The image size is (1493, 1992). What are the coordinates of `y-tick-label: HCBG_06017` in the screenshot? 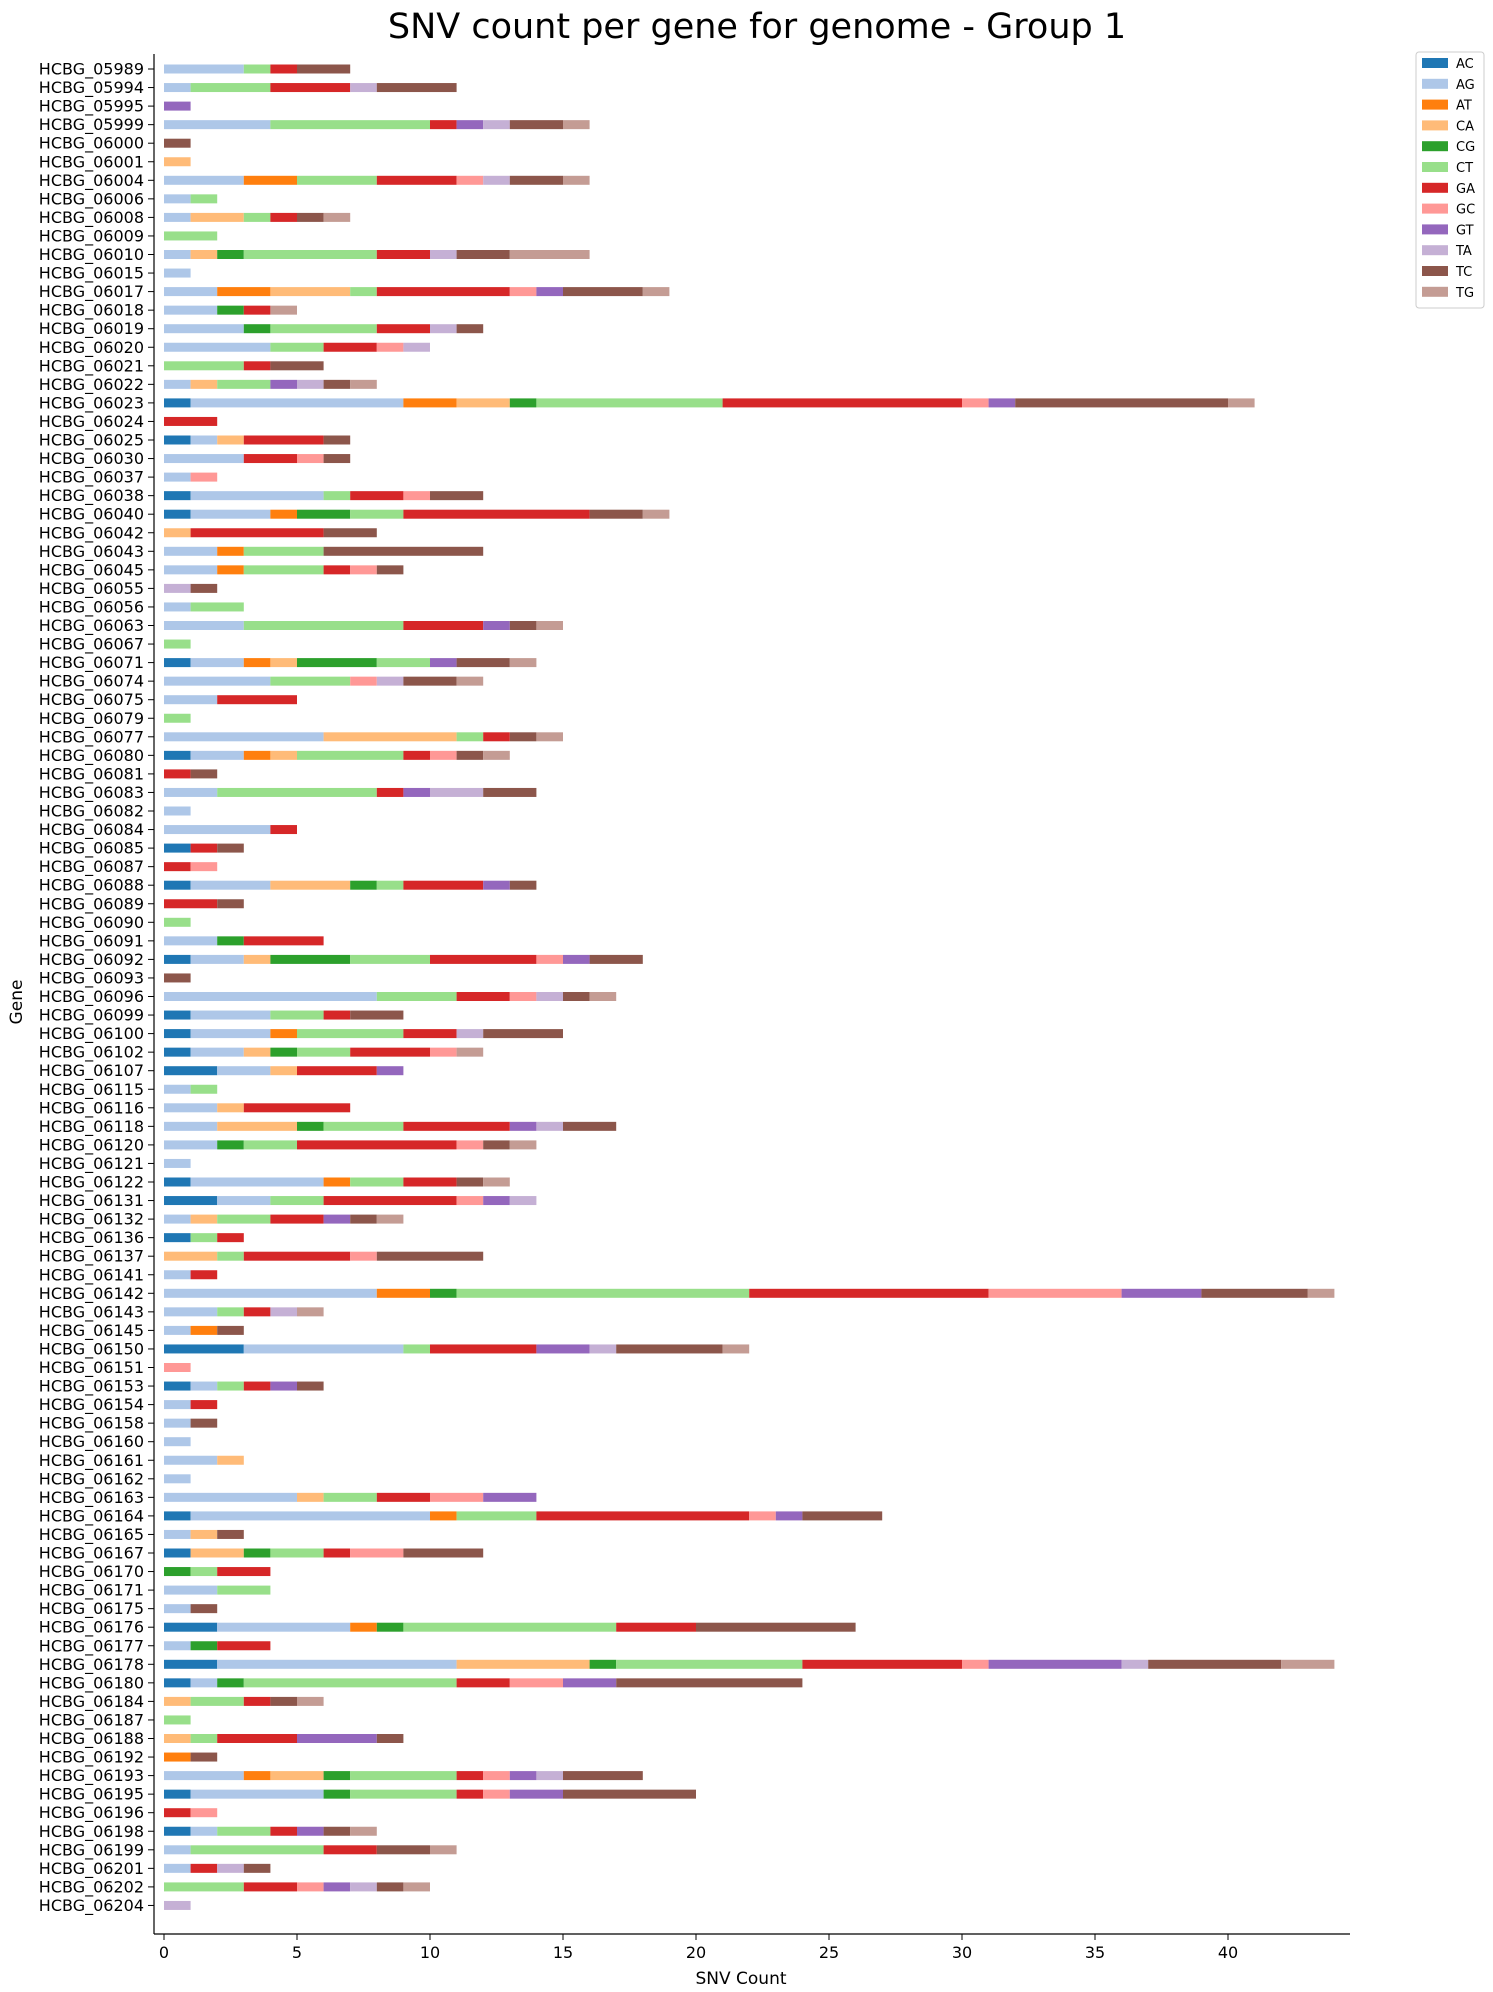 It's located at (91, 292).